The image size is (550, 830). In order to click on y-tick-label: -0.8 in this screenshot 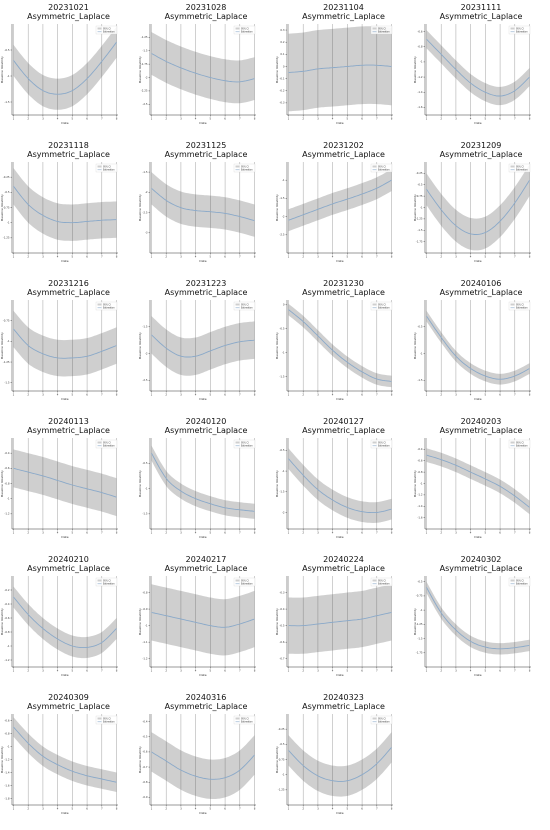, I will do `click(6, 483)`.